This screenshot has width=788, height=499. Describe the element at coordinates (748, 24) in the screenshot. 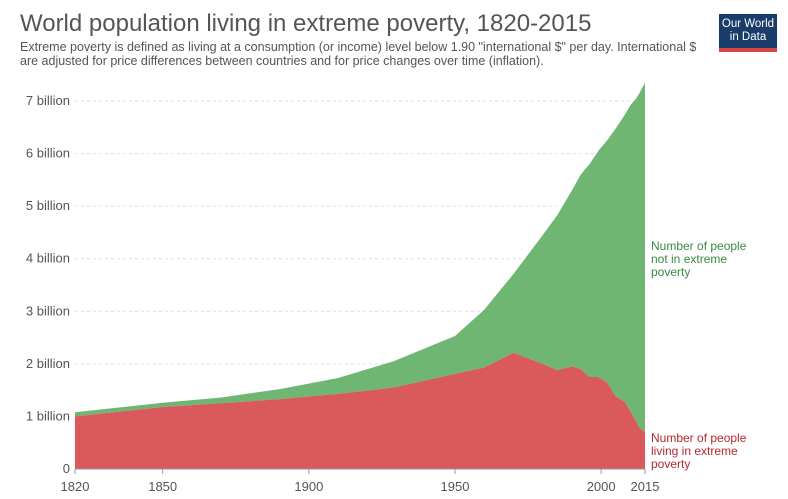

I see `logo-line-1: Our World` at that location.